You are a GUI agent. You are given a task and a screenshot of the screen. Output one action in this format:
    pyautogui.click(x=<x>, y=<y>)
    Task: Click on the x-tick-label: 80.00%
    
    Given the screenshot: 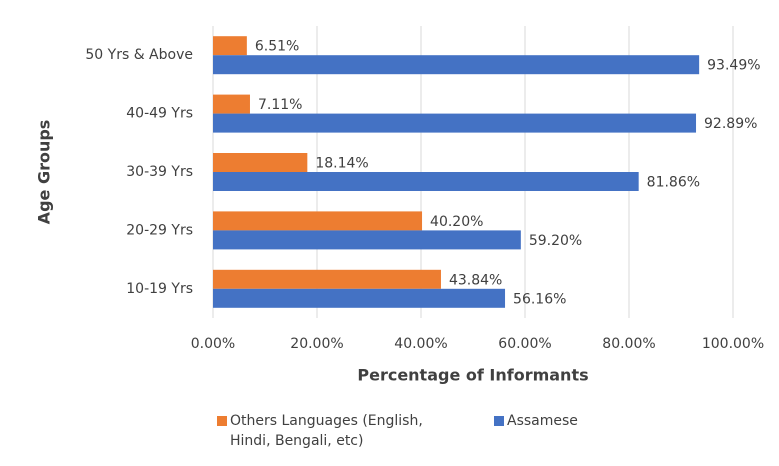 What is the action you would take?
    pyautogui.click(x=628, y=344)
    